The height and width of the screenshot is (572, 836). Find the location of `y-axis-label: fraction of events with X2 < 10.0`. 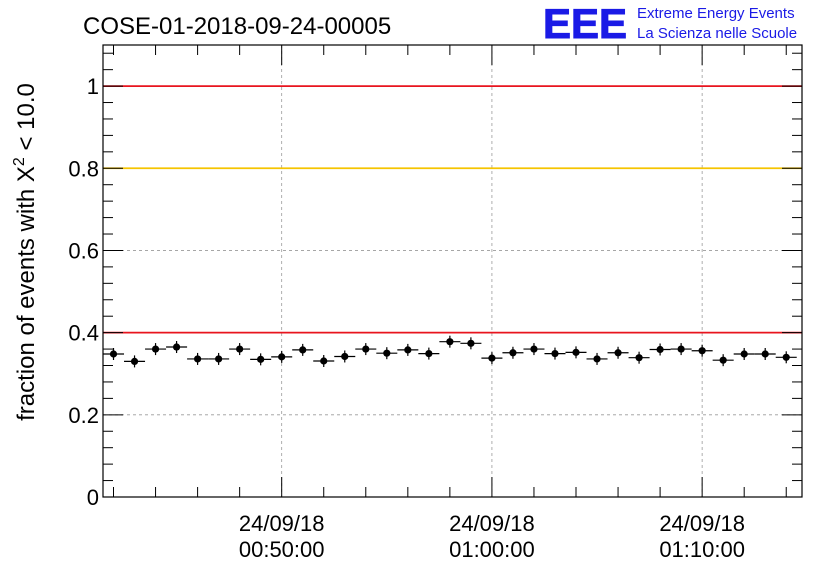

y-axis-label: fraction of events with X2 < 10.0 is located at coordinates (25, 252).